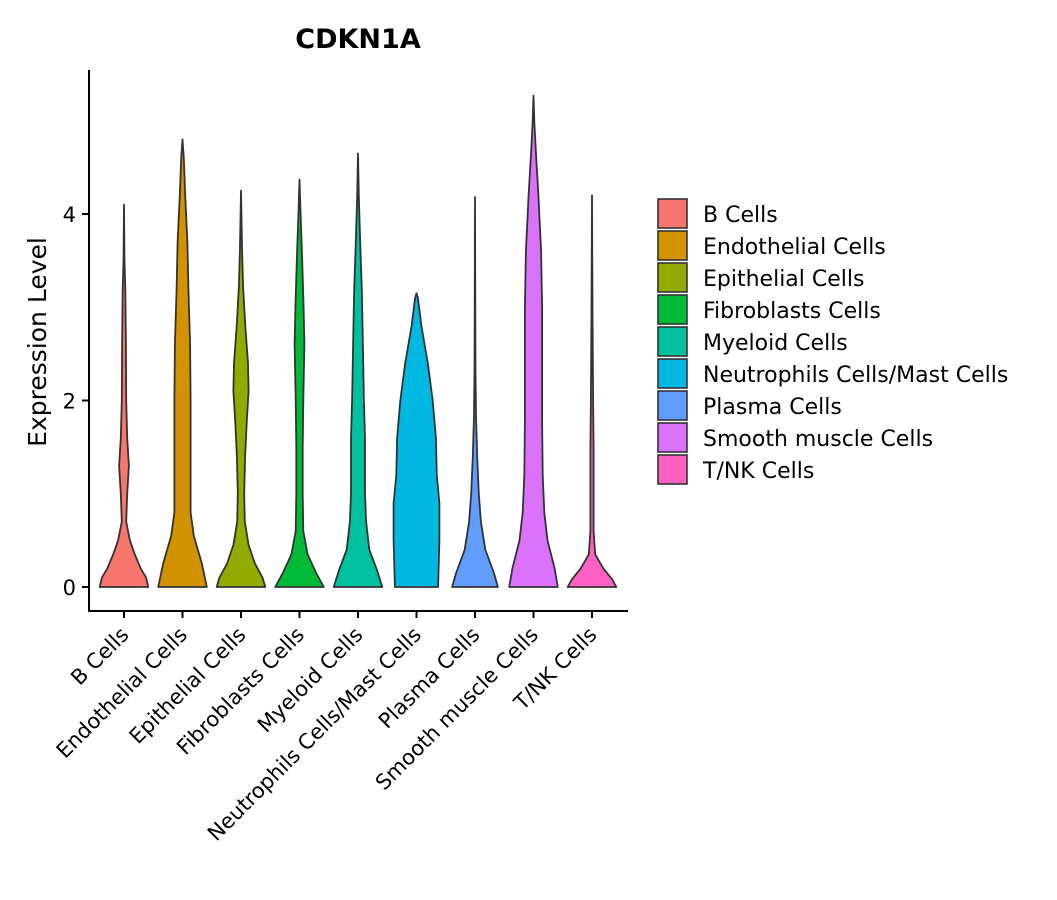  I want to click on y-axis-ticks: 0 2 4, so click(76, 401).